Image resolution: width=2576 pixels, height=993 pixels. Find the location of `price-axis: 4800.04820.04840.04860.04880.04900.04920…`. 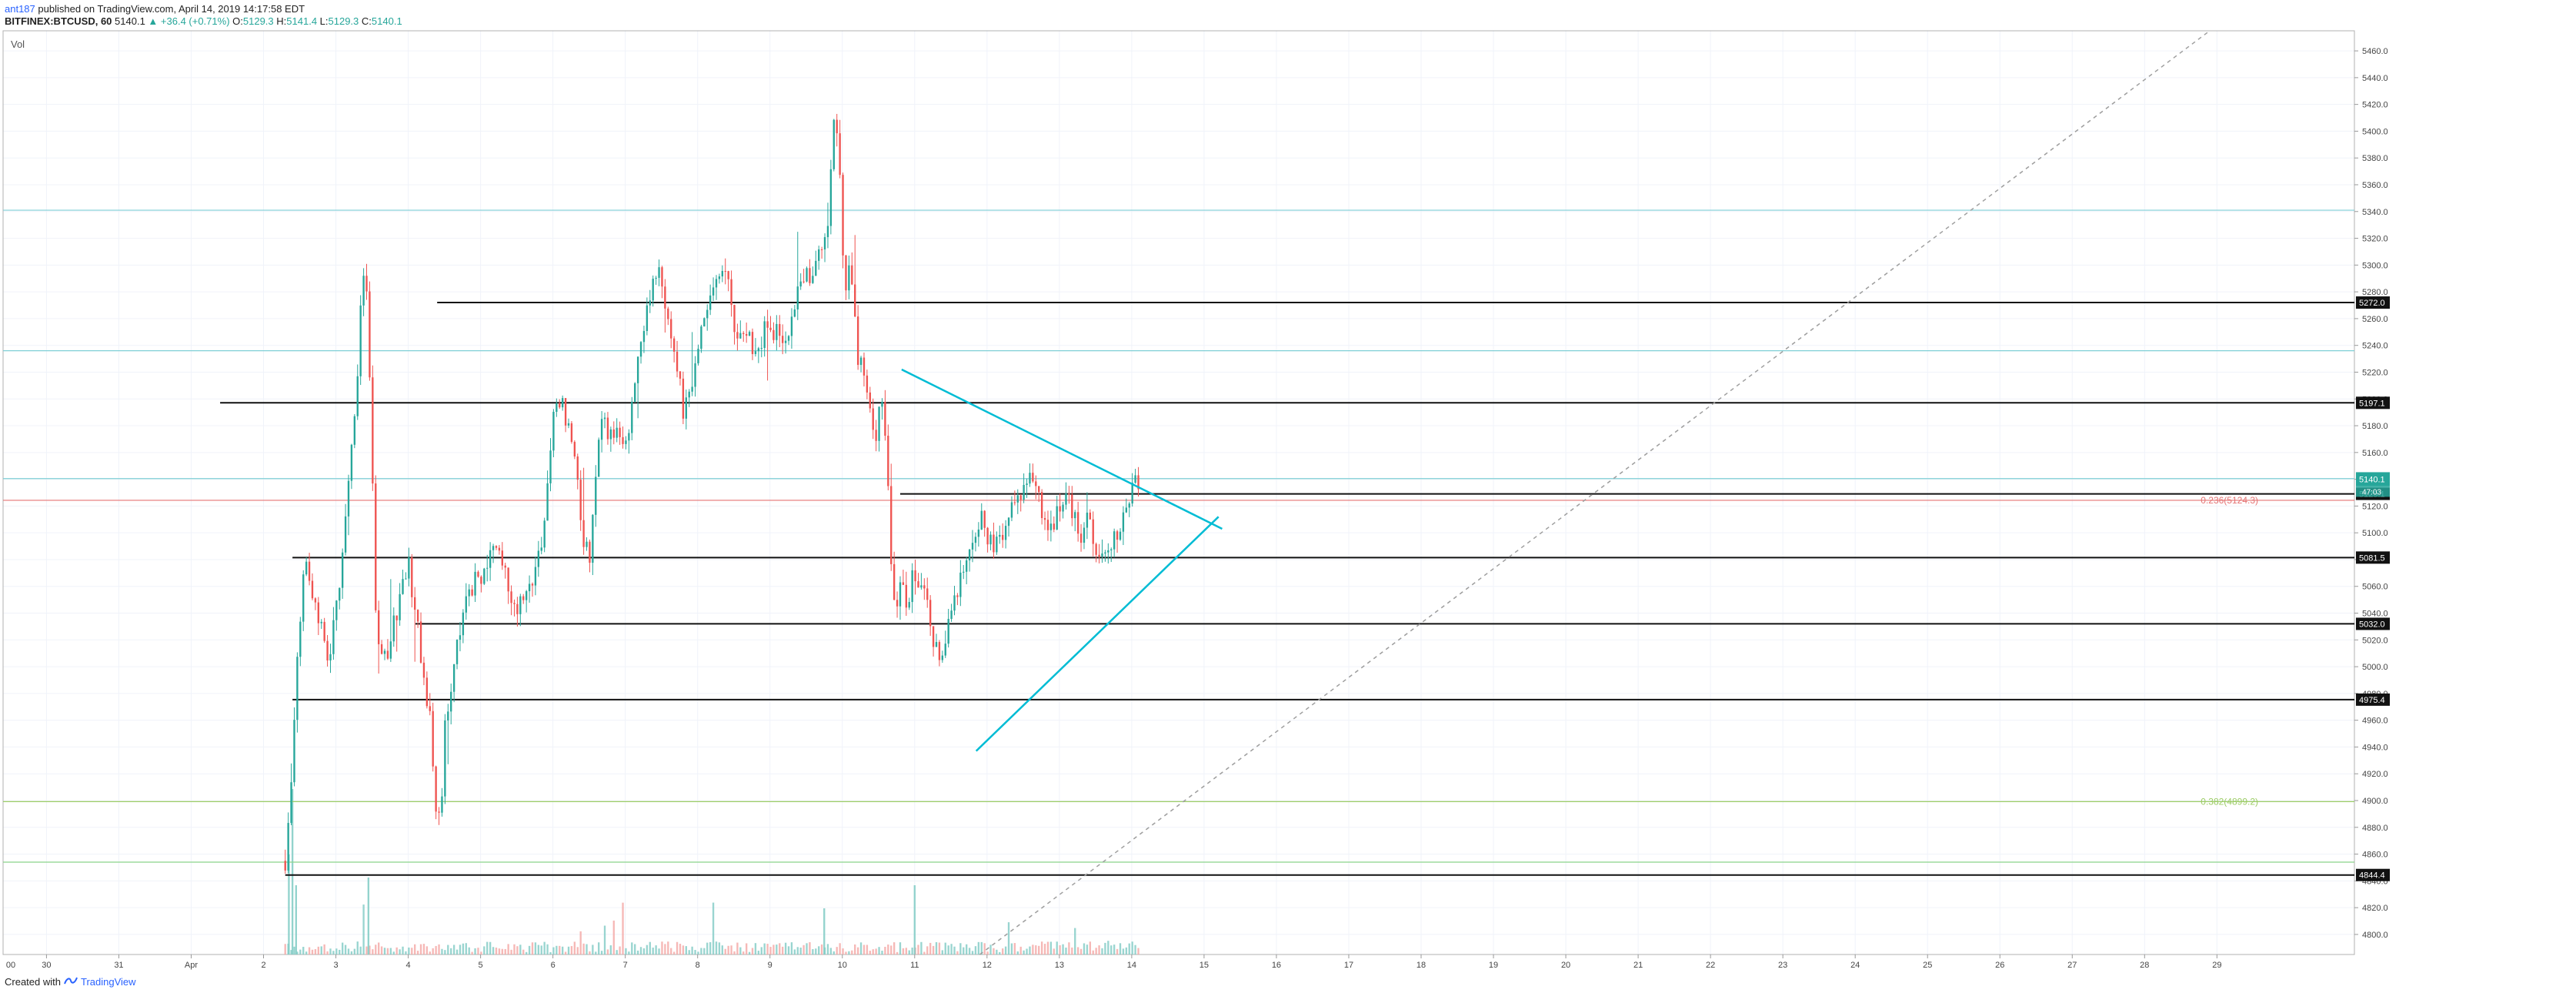

price-axis: 4800.04820.04840.04860.04880.04900.04920… is located at coordinates (2372, 493).